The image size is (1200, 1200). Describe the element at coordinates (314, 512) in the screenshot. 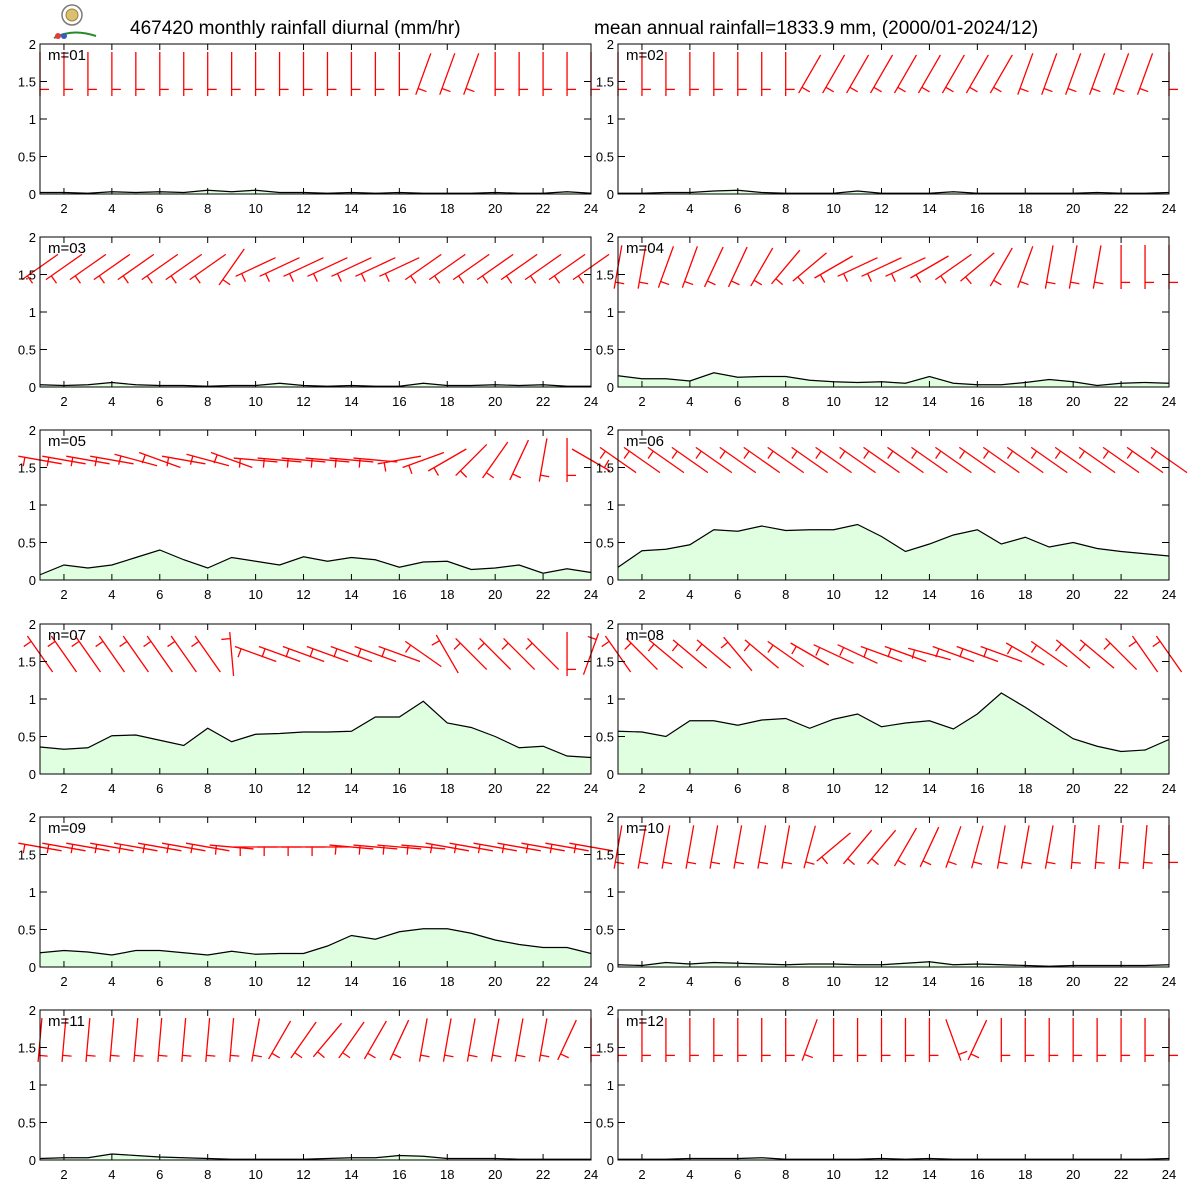

I see `panel-m=05: 00.511.522 4 6 8 10 12 14 16 18 20 22 24m=05` at that location.